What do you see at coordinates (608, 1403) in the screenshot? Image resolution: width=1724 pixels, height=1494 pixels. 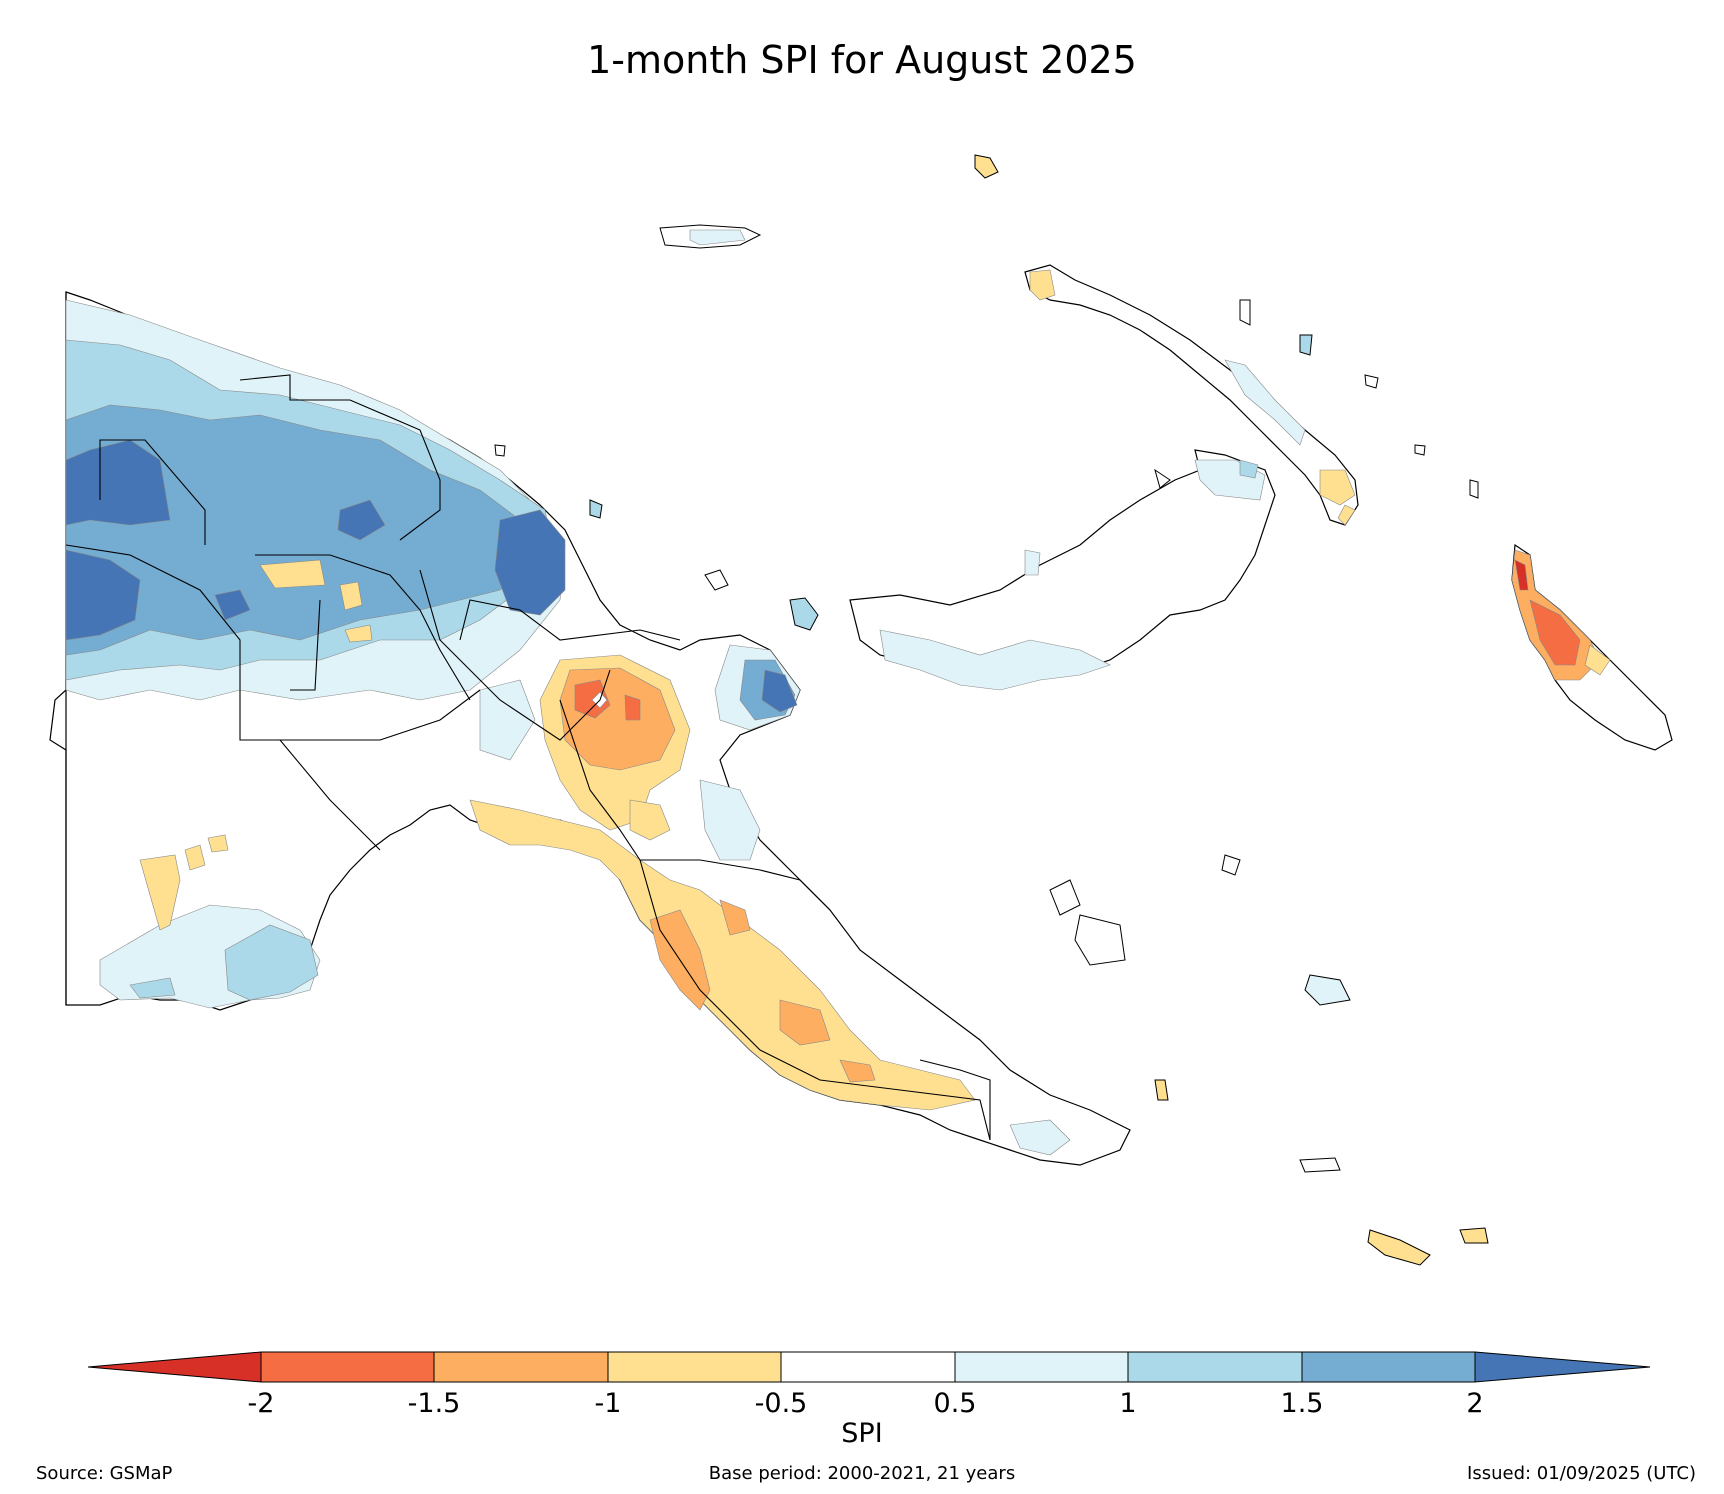 I see `colorbar-tick: -1` at bounding box center [608, 1403].